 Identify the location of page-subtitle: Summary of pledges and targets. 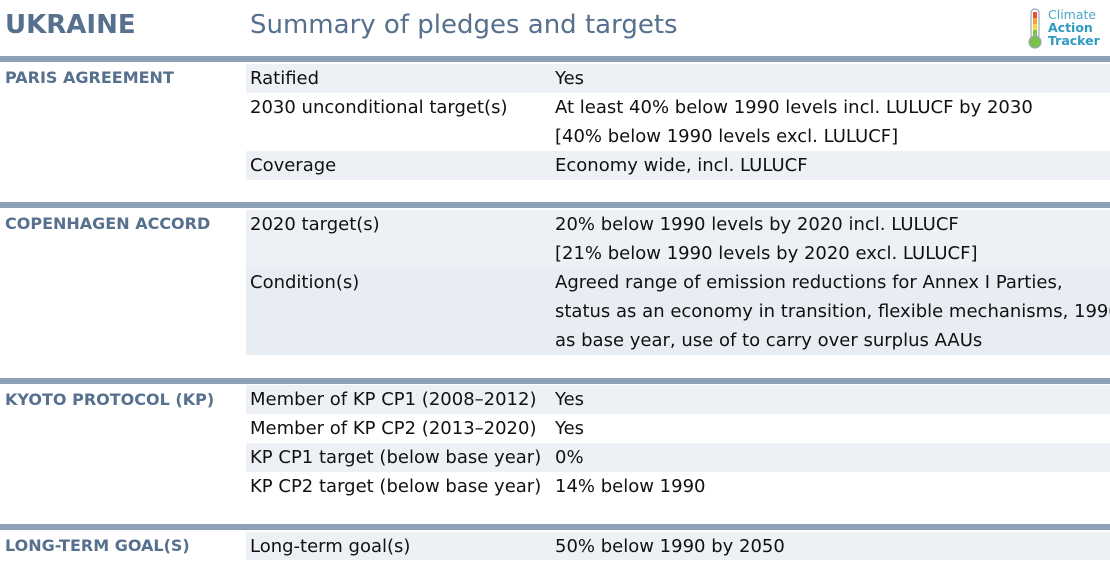
(464, 25).